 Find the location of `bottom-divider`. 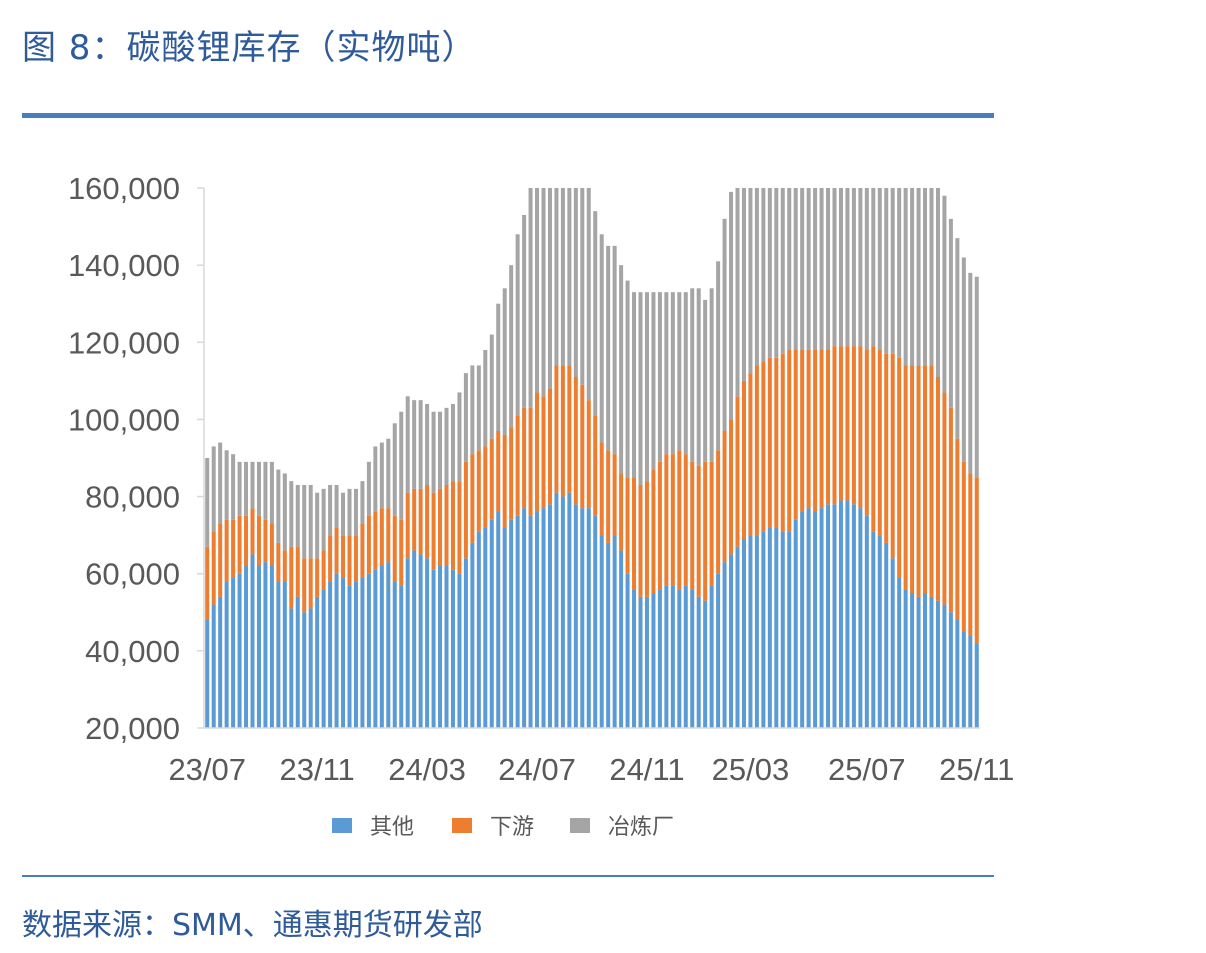

bottom-divider is located at coordinates (508, 876).